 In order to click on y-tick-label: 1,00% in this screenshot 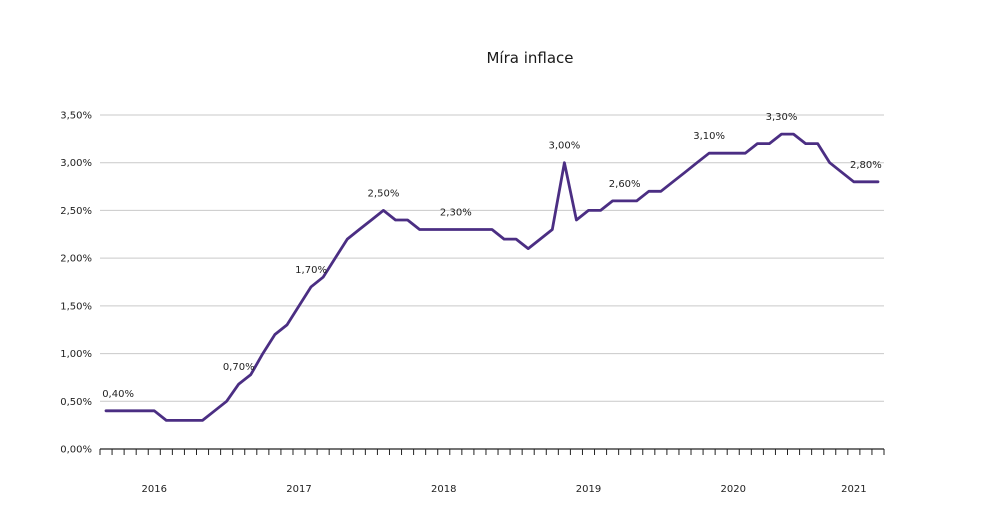, I will do `click(76, 354)`.